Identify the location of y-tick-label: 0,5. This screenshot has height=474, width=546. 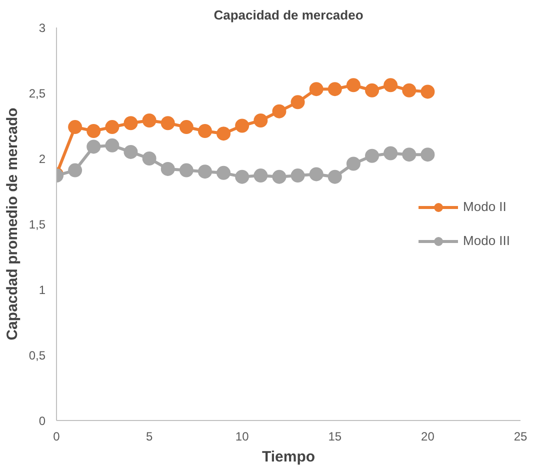
(37, 355).